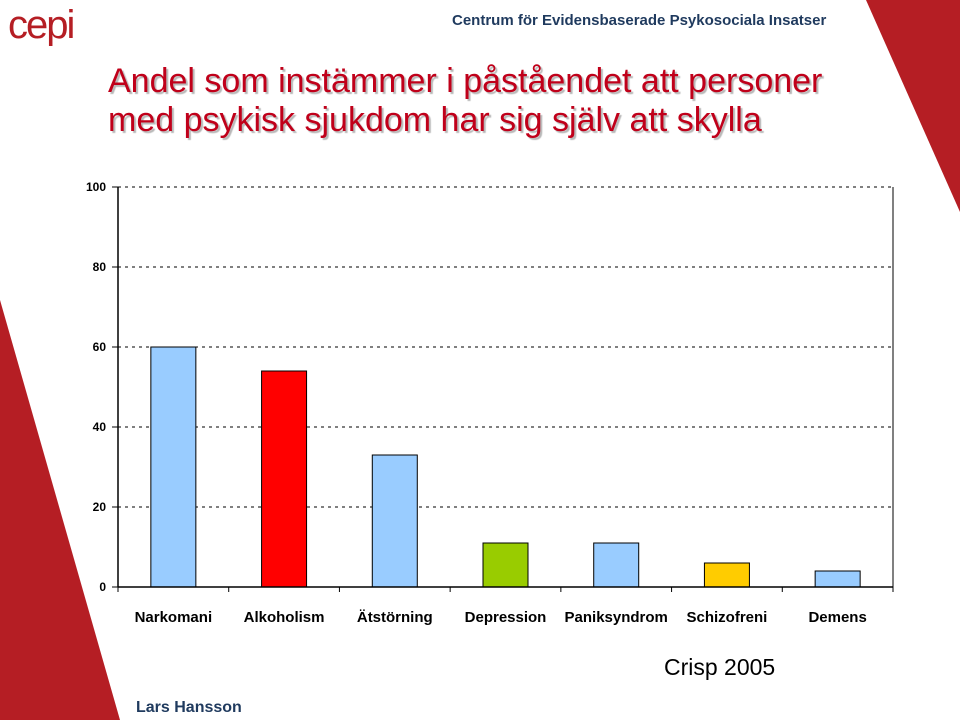  I want to click on x-category-label: Ätstörning, so click(395, 617).